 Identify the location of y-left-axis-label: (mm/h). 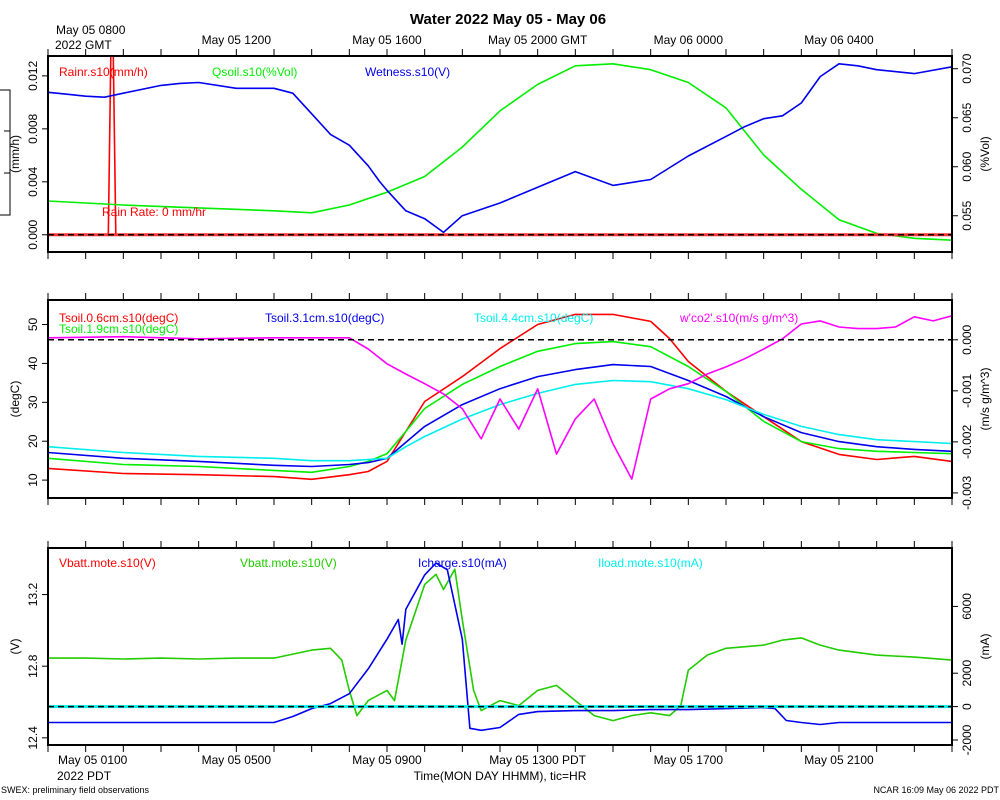
(15, 154).